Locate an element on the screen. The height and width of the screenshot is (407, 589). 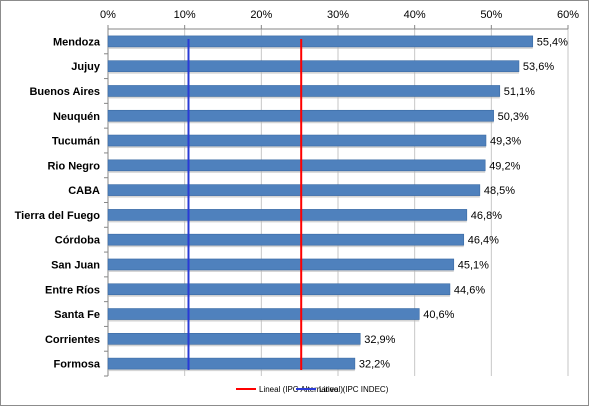
data-label: 53,6% is located at coordinates (538, 67).